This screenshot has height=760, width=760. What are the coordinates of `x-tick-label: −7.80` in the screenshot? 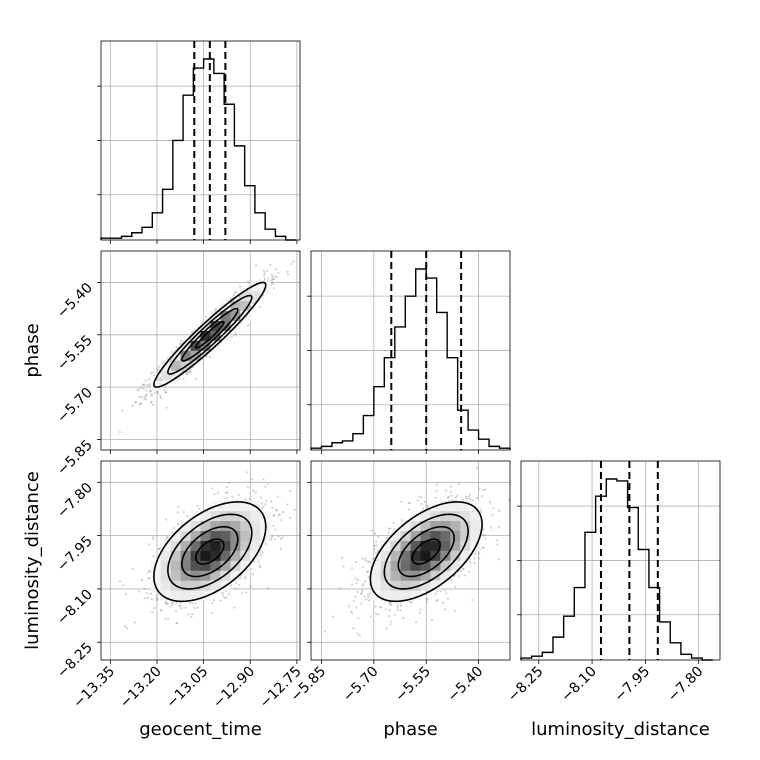 It's located at (686, 685).